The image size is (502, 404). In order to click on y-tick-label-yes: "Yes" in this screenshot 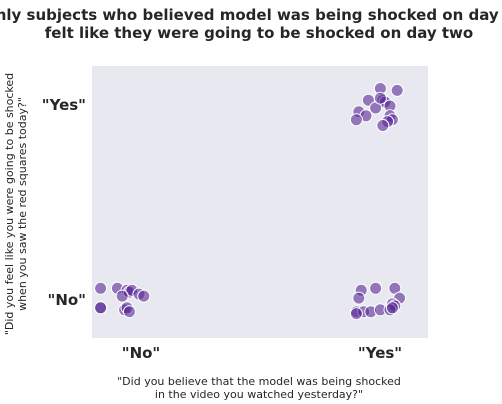, I will do `click(64, 105)`.